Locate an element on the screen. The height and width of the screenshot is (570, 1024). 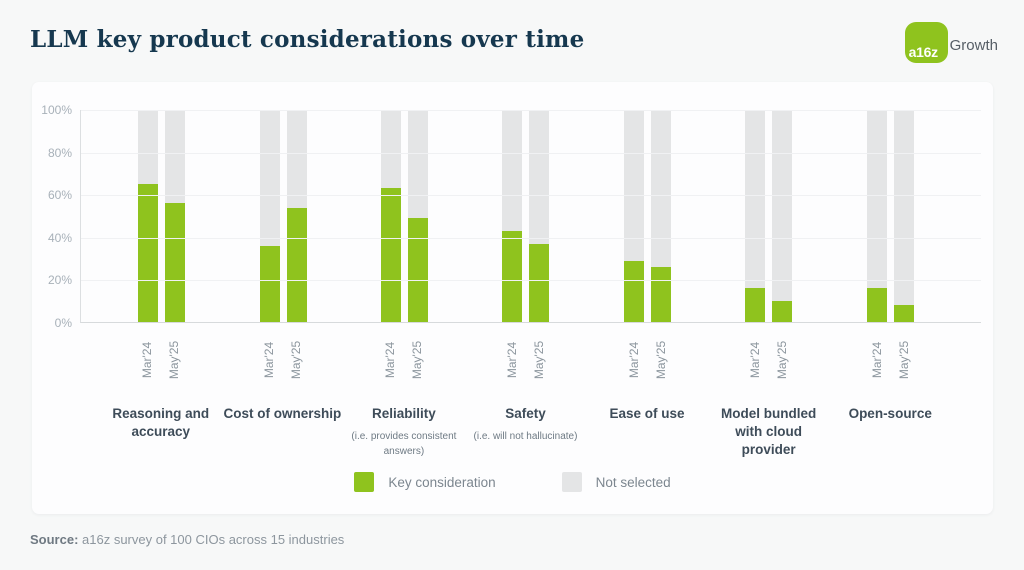
category-sublabel: (i.e. provides consistent answers) is located at coordinates (404, 444).